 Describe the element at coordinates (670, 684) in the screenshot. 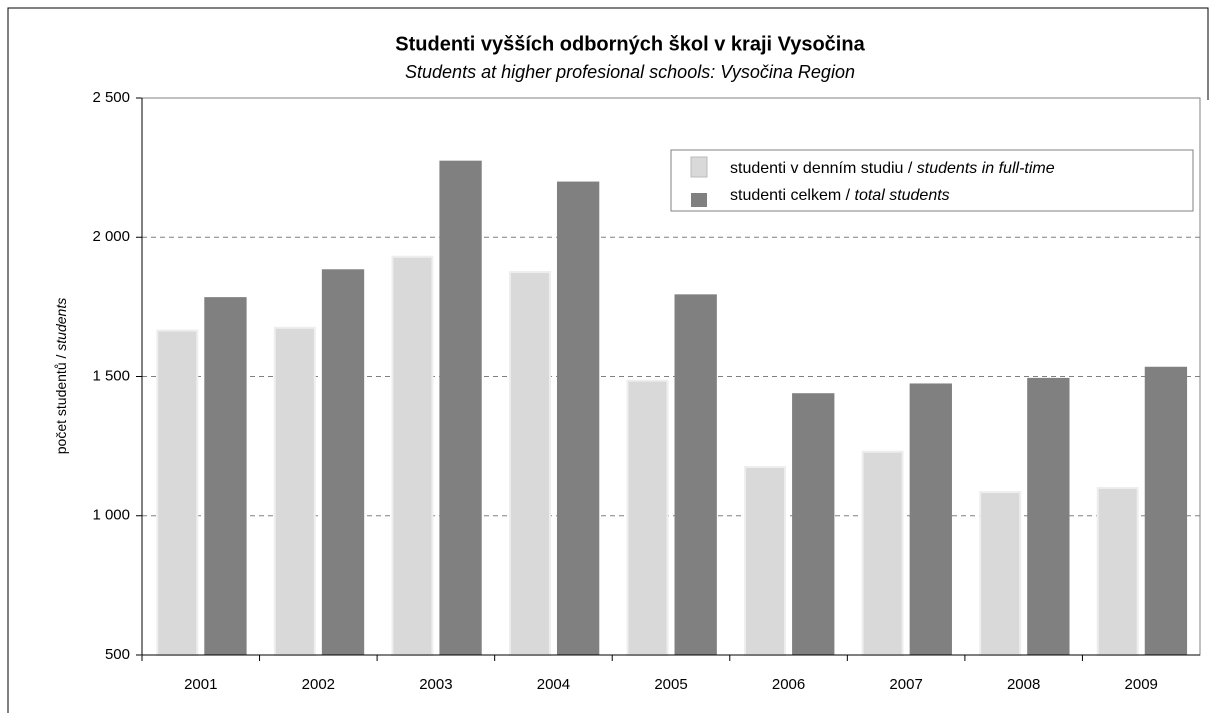

I see `x-tick-label: 2005` at that location.